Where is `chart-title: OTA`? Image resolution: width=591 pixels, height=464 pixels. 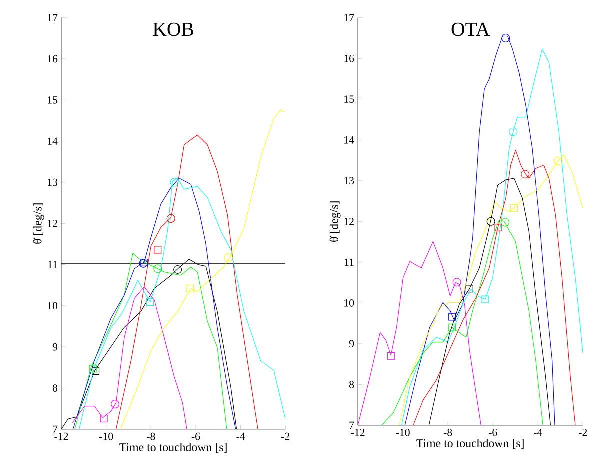 chart-title: OTA is located at coordinates (471, 29).